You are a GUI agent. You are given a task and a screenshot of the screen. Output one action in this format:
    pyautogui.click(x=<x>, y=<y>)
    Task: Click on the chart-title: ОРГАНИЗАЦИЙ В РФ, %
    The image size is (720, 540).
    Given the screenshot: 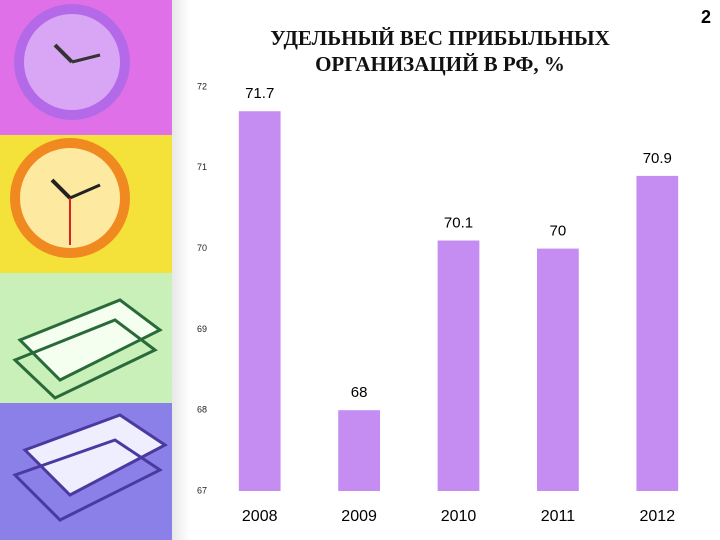 What is the action you would take?
    pyautogui.click(x=440, y=64)
    